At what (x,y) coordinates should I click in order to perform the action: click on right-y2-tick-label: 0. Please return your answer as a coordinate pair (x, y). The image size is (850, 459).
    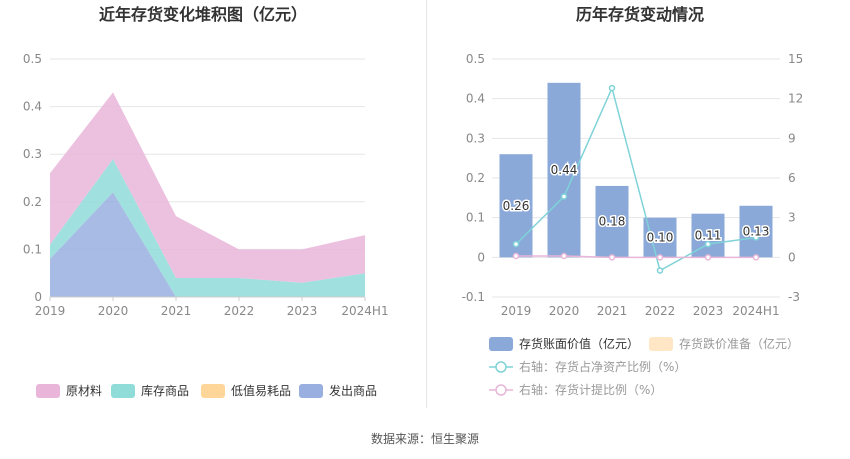
    Looking at the image, I should click on (792, 257).